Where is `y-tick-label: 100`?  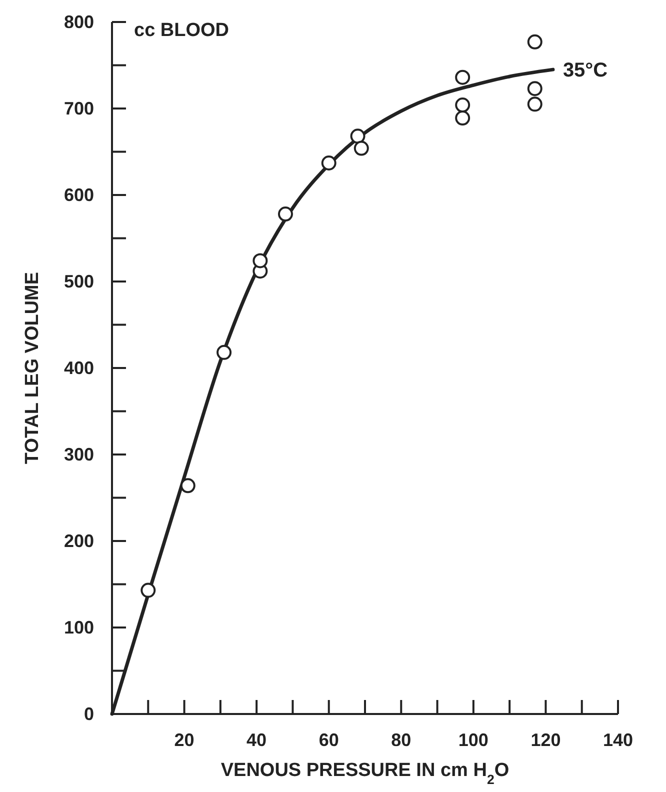 y-tick-label: 100 is located at coordinates (79, 628).